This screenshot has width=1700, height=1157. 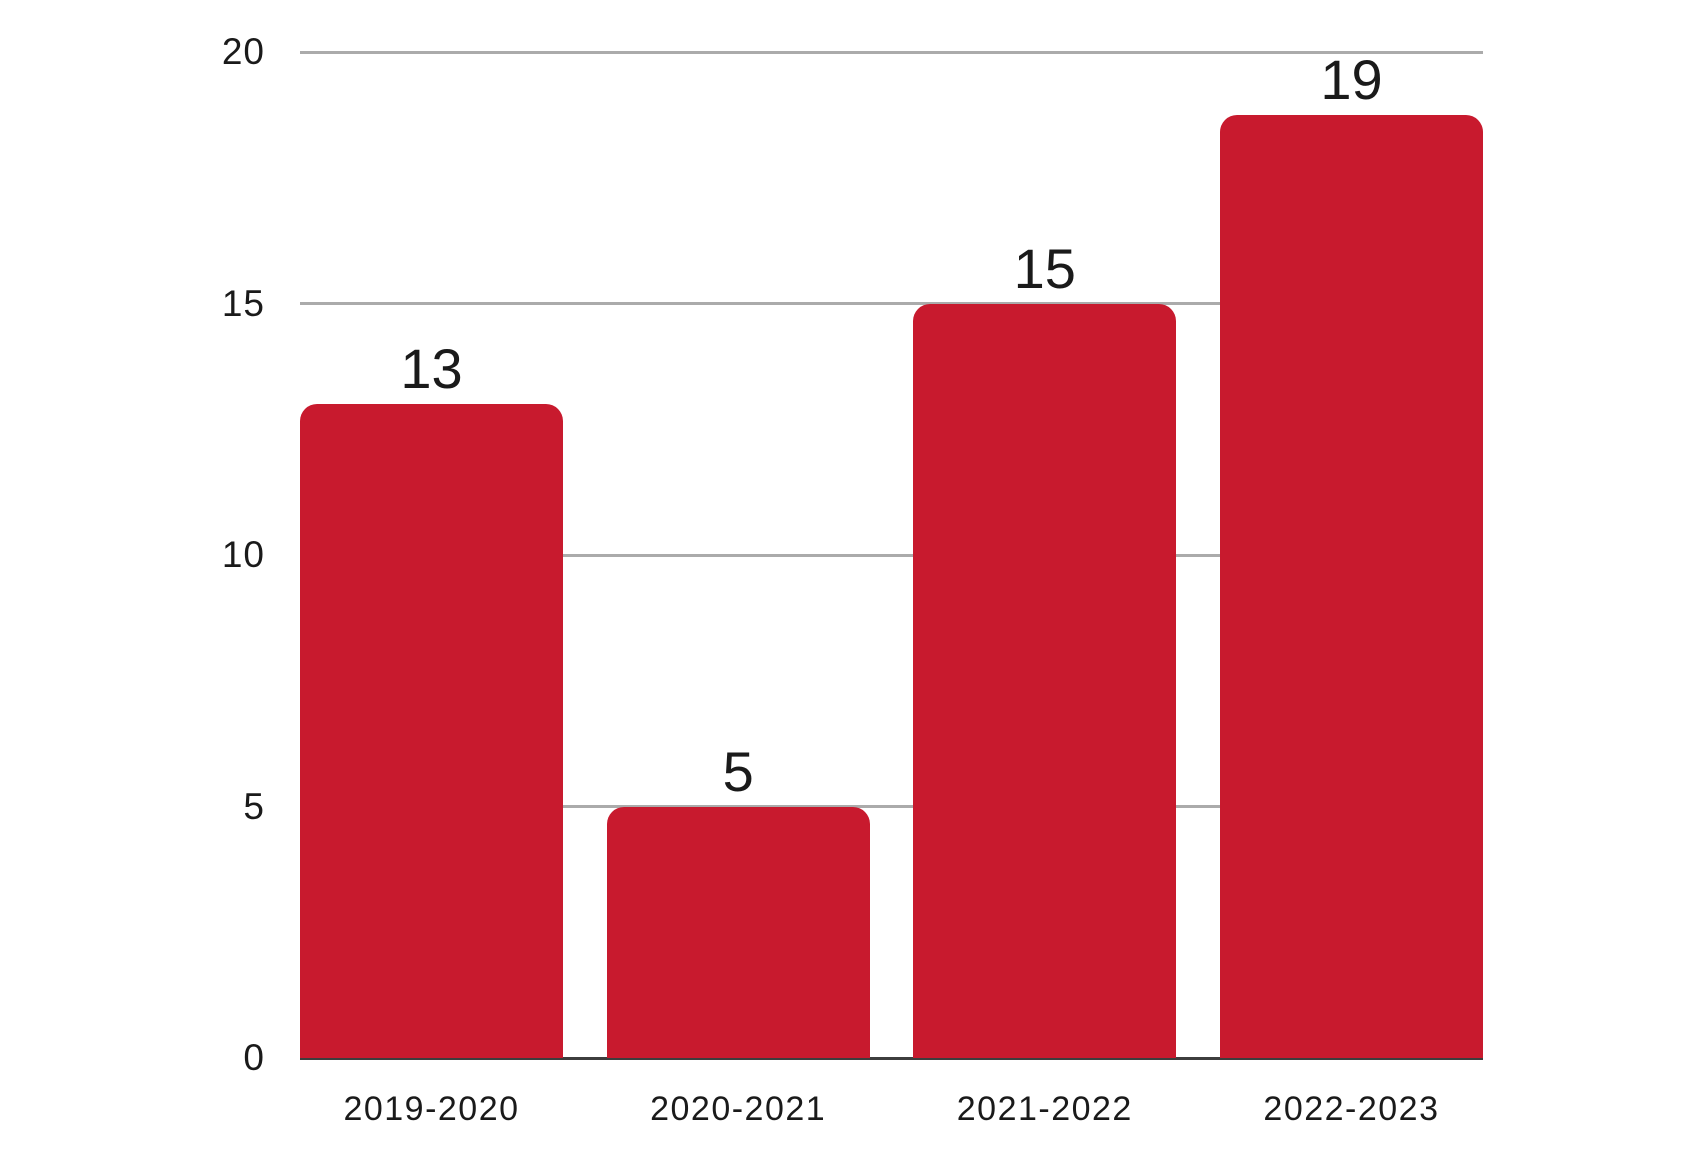 What do you see at coordinates (1044, 1109) in the screenshot?
I see `x-axis-category-label: 2021-2022` at bounding box center [1044, 1109].